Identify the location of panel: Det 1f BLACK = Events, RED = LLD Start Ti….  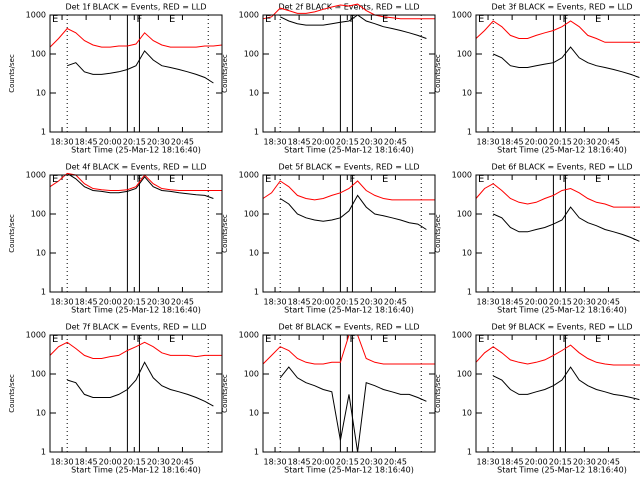
(115, 79).